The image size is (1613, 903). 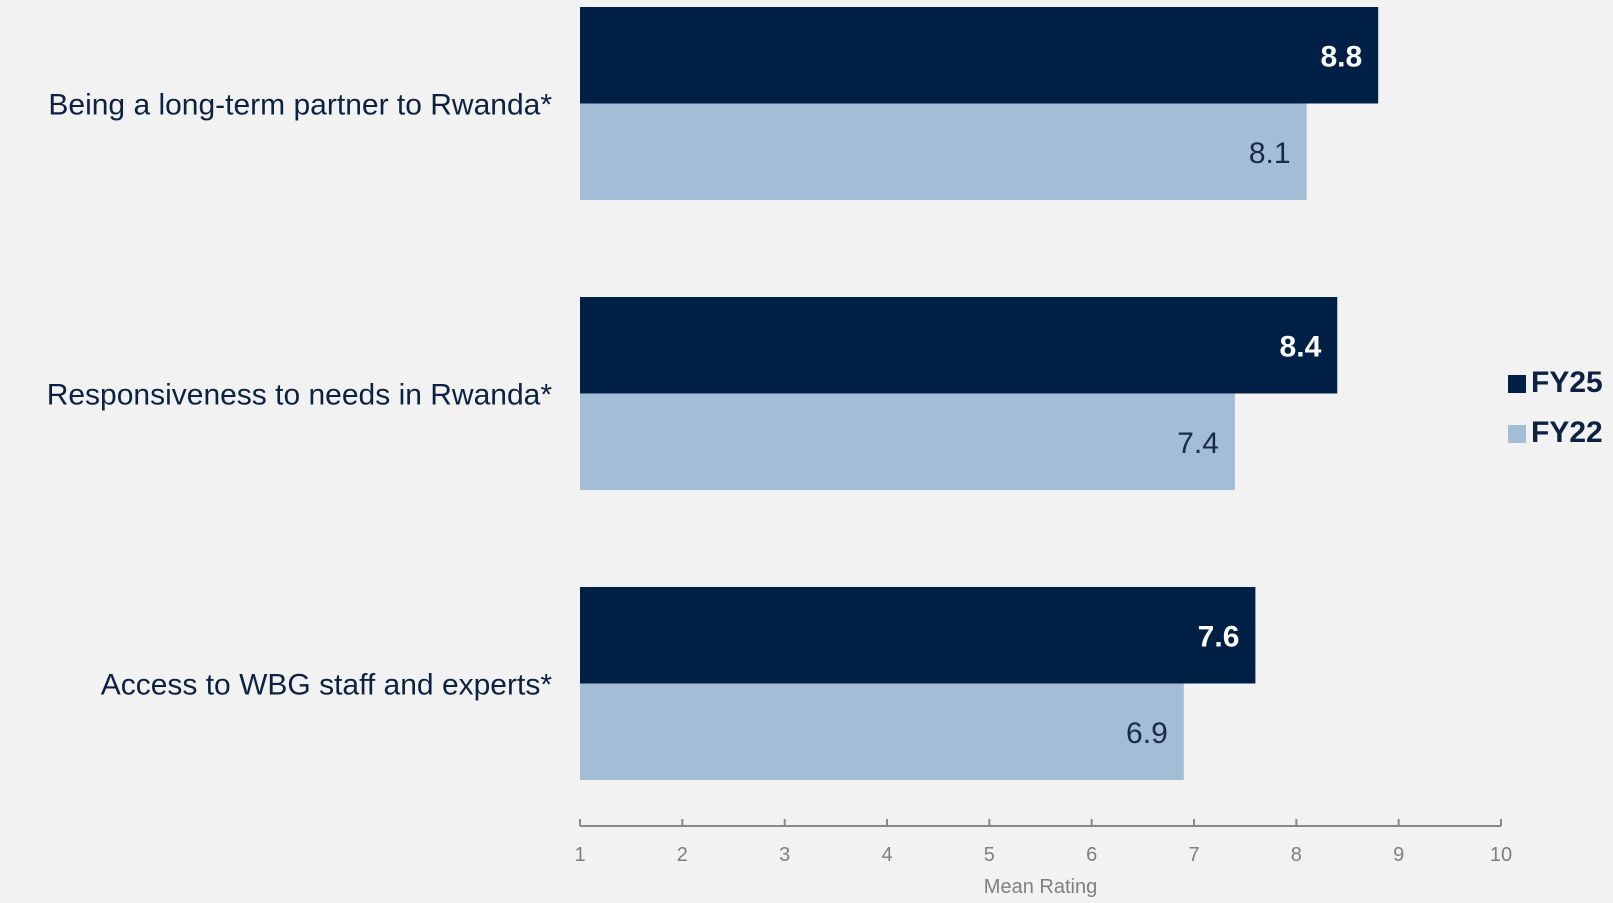 What do you see at coordinates (1091, 855) in the screenshot?
I see `x-tick-label-6: 6` at bounding box center [1091, 855].